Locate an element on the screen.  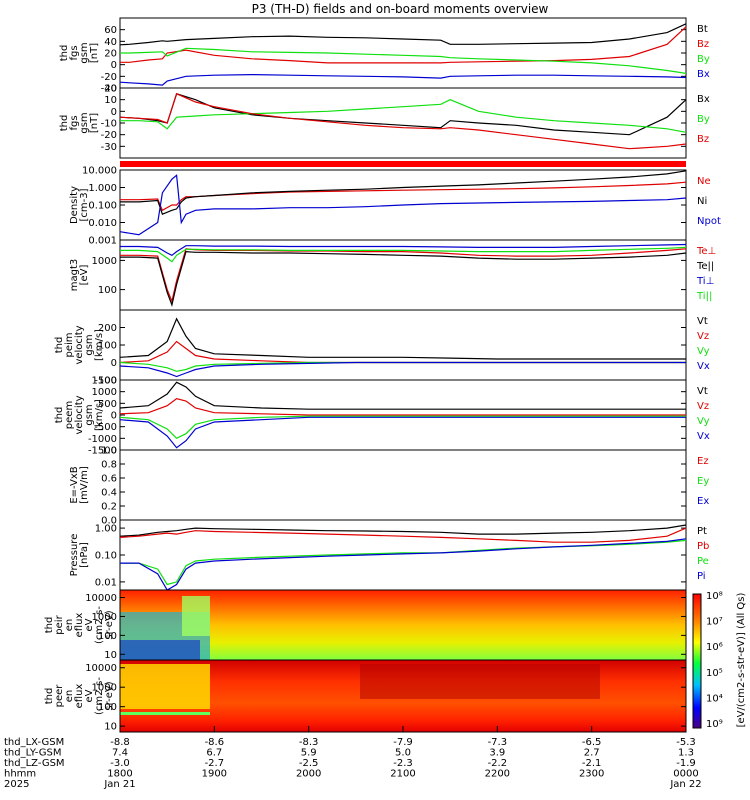
x-axis-value: 1800 is located at coordinates (119, 774).